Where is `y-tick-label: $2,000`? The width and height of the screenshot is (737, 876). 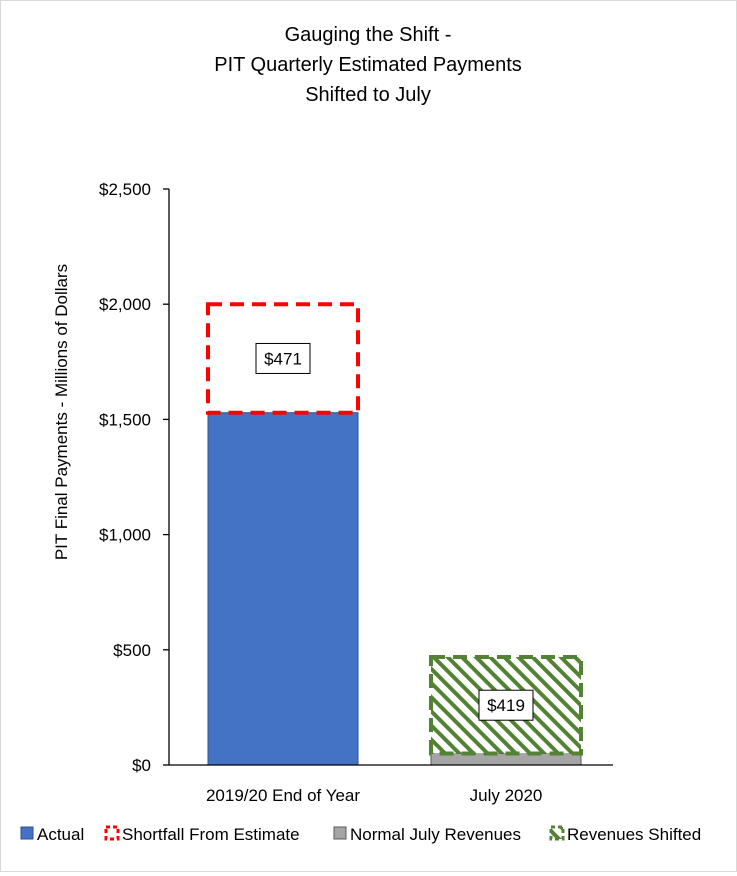 y-tick-label: $2,000 is located at coordinates (125, 304).